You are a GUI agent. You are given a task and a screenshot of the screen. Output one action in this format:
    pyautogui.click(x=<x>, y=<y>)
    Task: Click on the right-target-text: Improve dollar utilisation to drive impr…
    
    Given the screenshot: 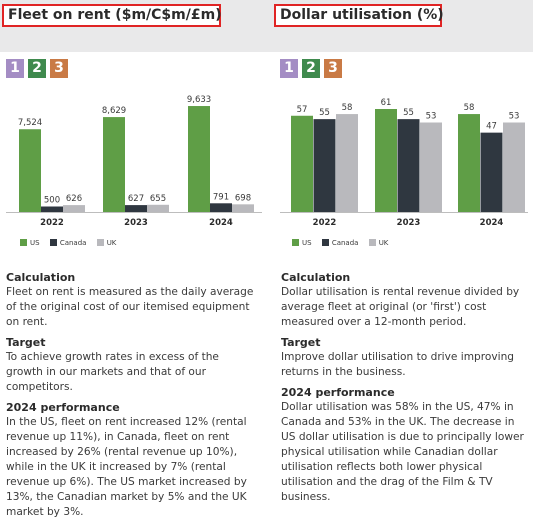 What is the action you would take?
    pyautogui.click(x=398, y=364)
    